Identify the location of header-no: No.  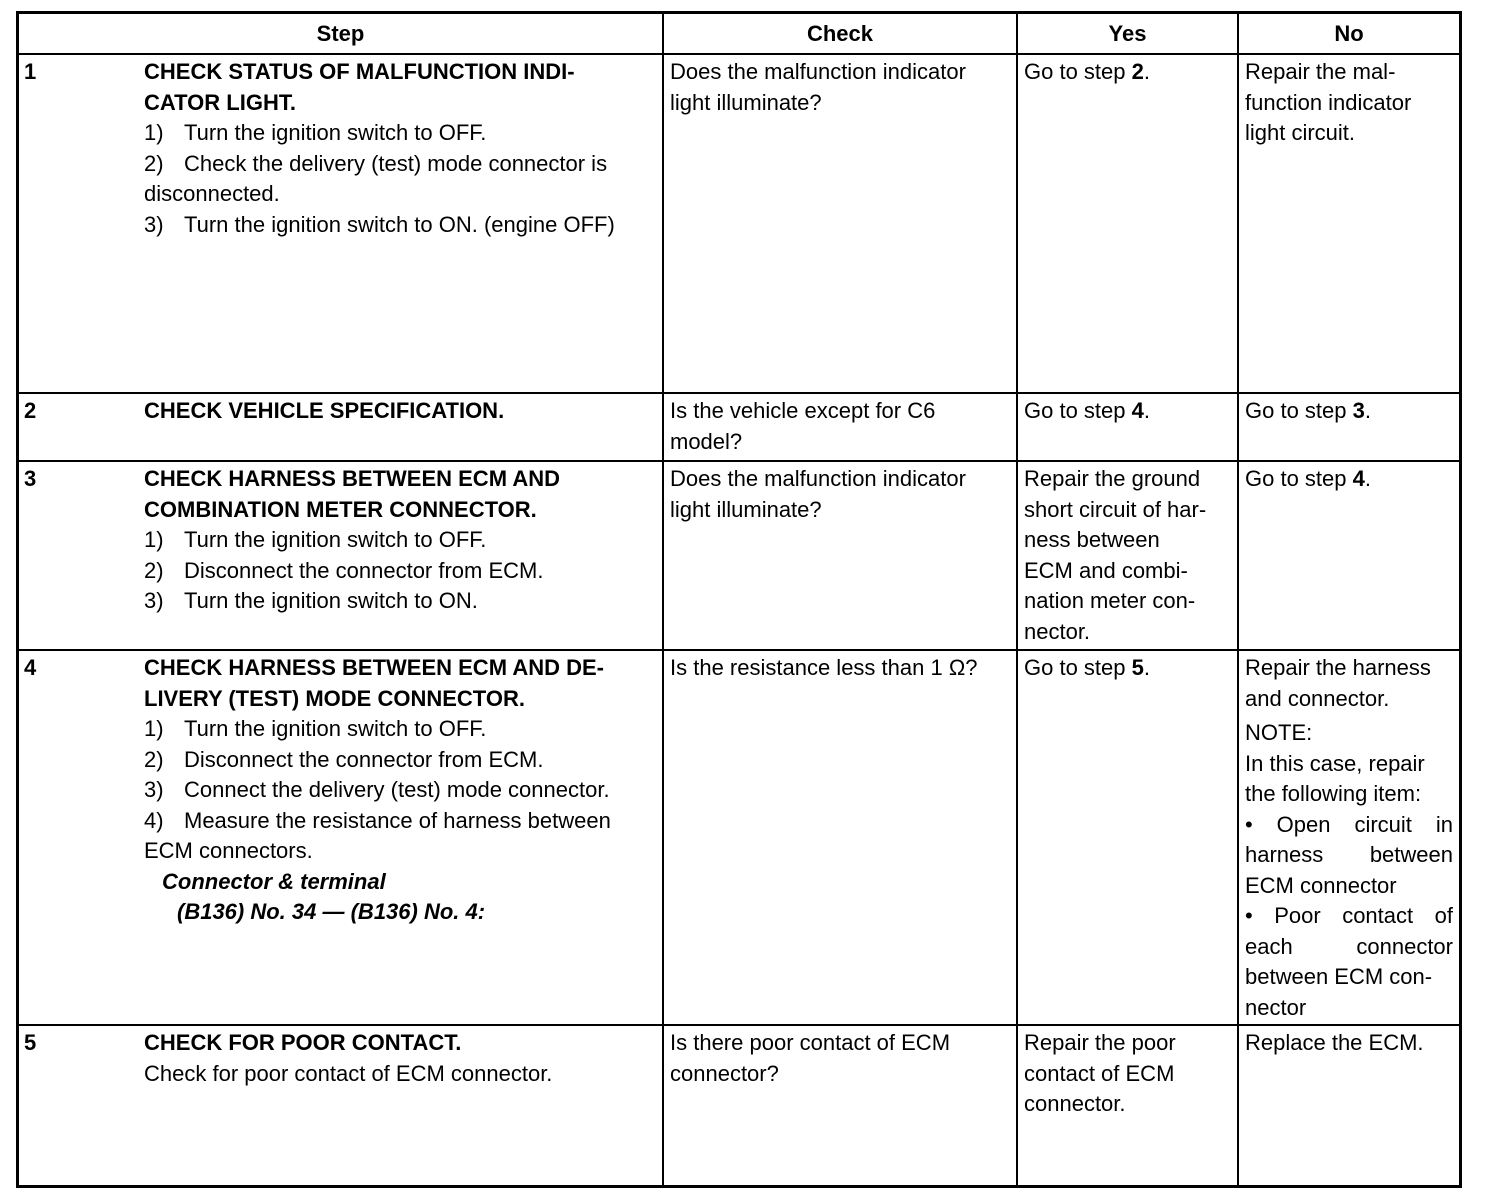
(1349, 34).